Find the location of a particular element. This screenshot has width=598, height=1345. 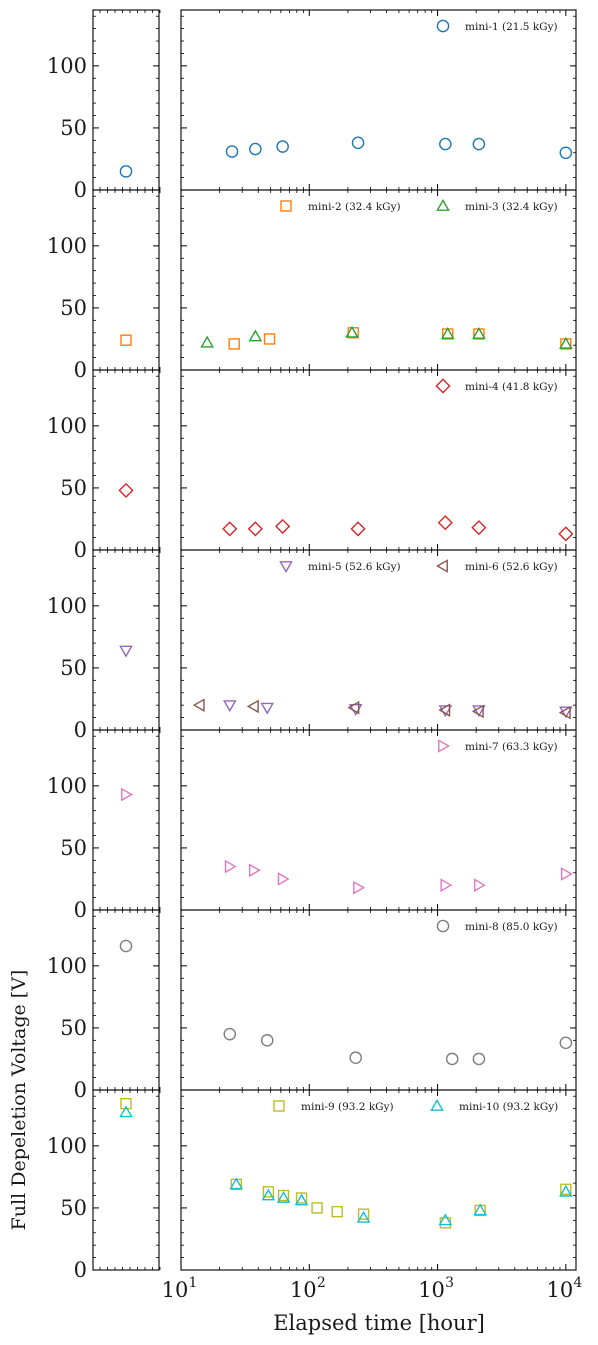

panel-3: 0 50 100 mini-4 (41.8 kGy) is located at coordinates (312, 465).